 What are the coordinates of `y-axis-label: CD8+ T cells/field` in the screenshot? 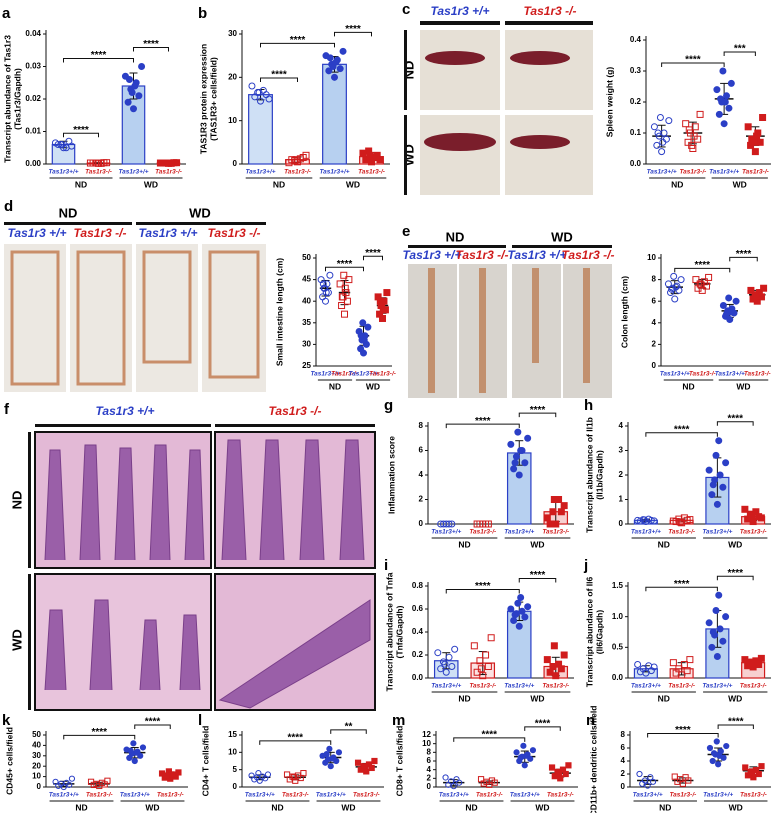 It's located at (399, 761).